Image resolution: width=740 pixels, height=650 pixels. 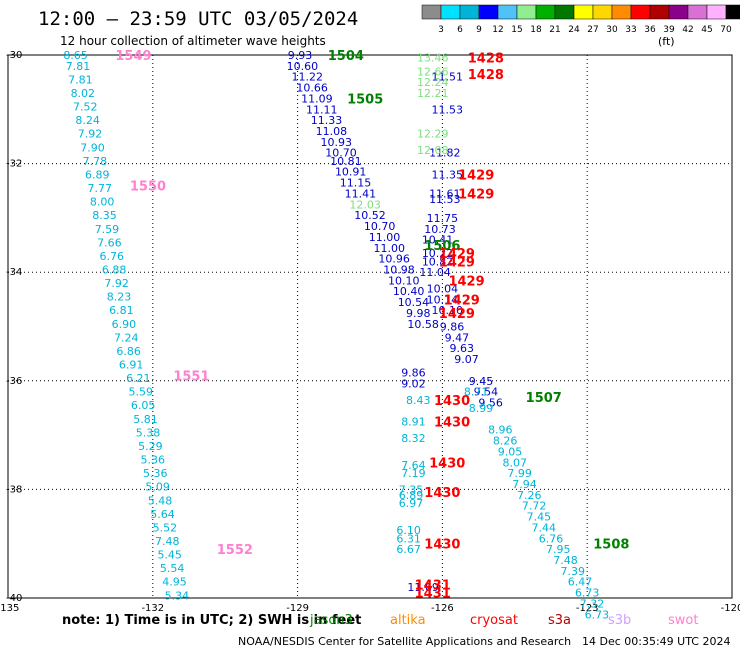 What do you see at coordinates (97, 174) in the screenshot?
I see `wave-height-value: 6.89` at bounding box center [97, 174].